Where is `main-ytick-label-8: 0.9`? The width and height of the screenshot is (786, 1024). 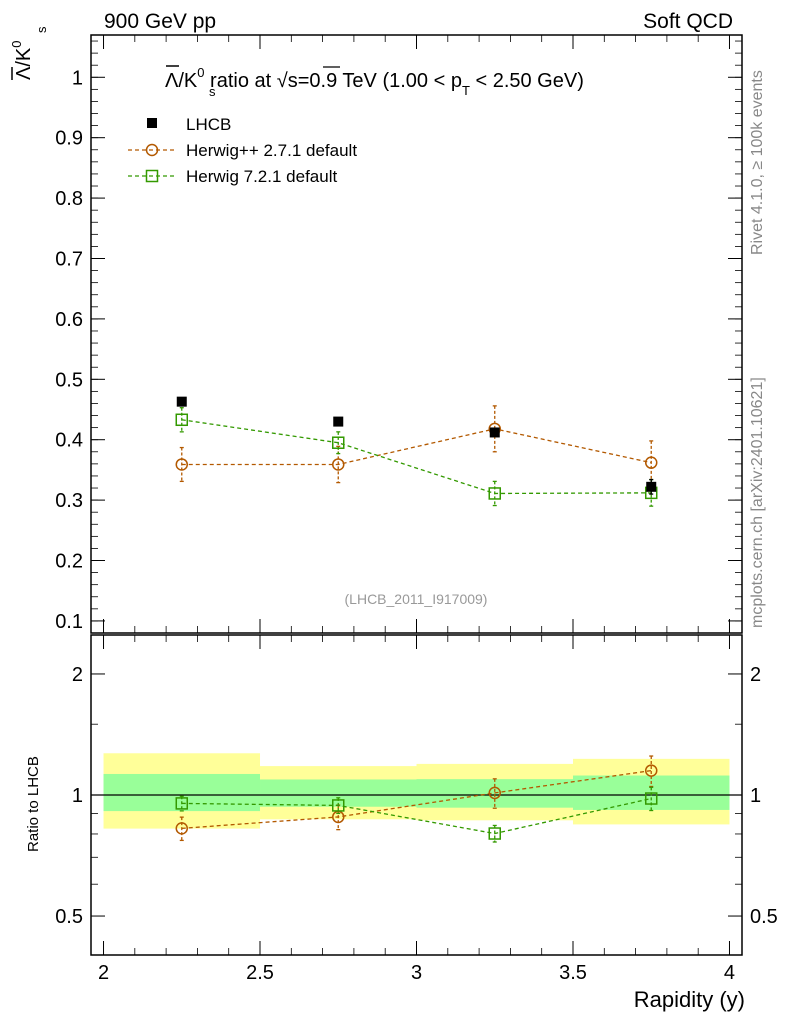
main-ytick-label-8: 0.9 is located at coordinates (69, 139).